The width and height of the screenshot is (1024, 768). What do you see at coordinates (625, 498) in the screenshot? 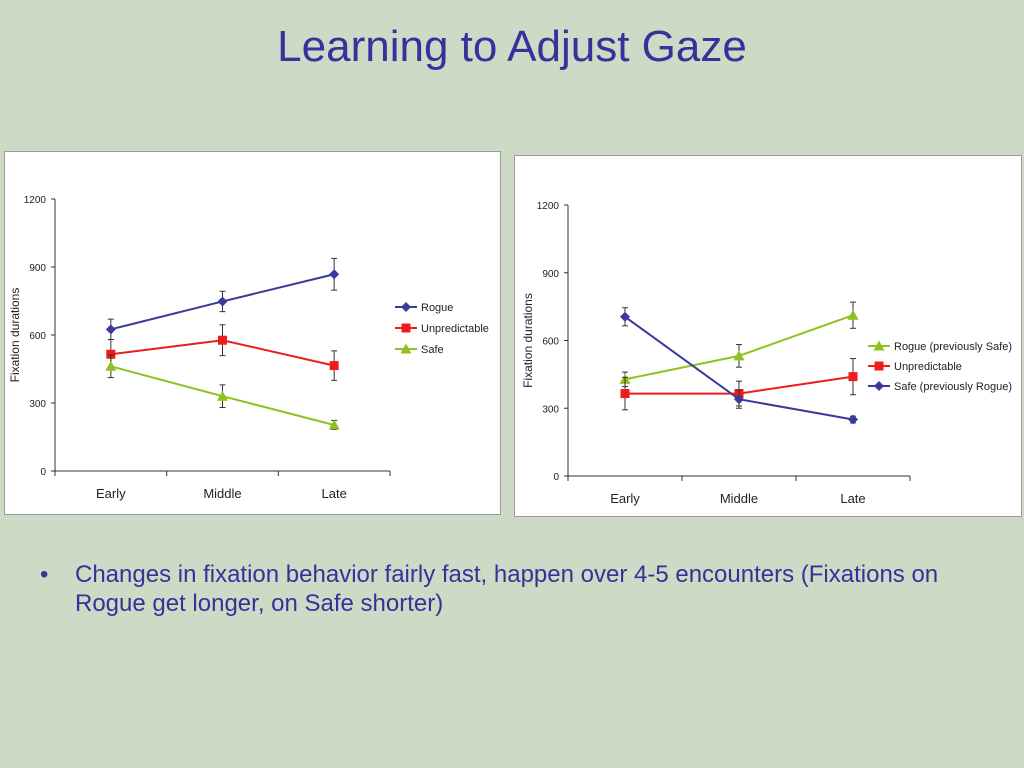
I see `chart2-x-tick-label: Early` at bounding box center [625, 498].